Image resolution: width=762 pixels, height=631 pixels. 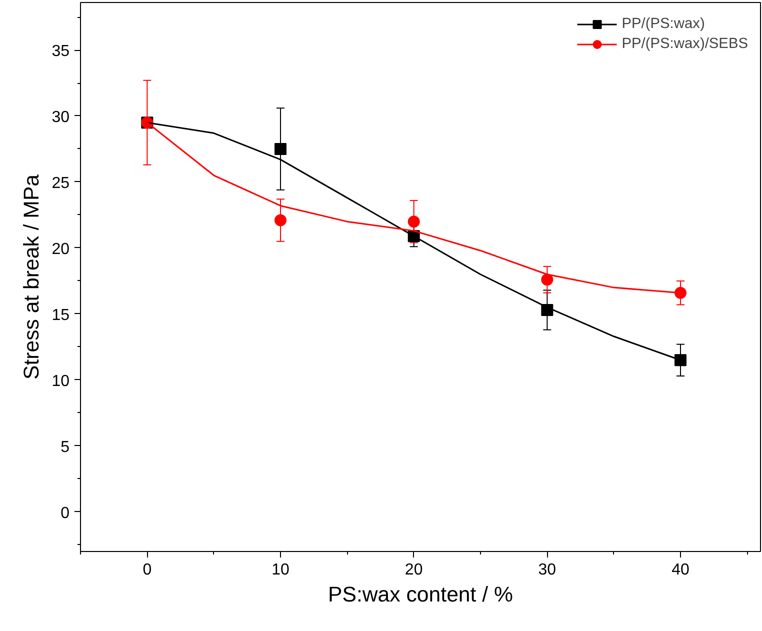 What do you see at coordinates (61, 315) in the screenshot?
I see `y-tick-label: 15` at bounding box center [61, 315].